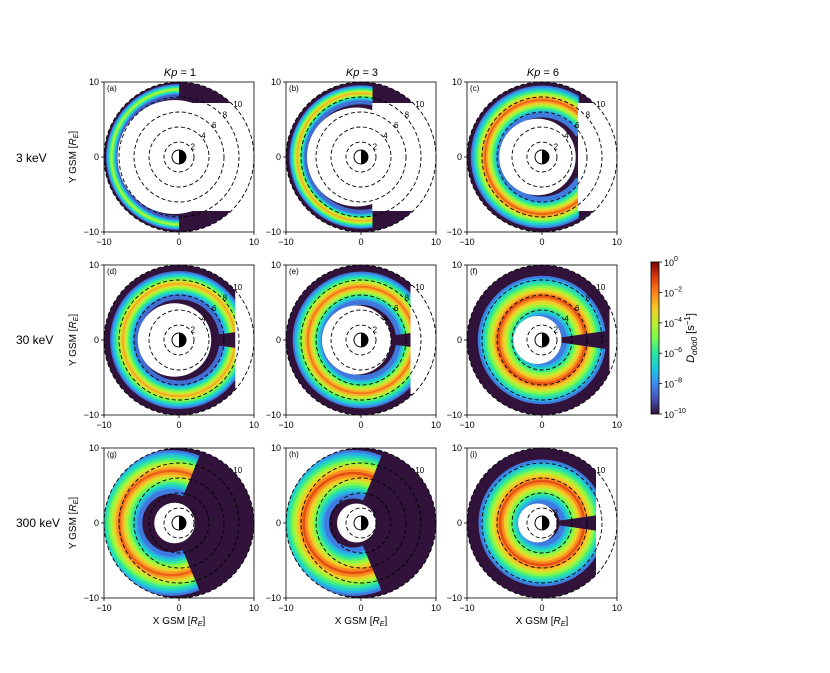 This screenshot has width=830, height=673. I want to click on panel-tag: (f), so click(474, 271).